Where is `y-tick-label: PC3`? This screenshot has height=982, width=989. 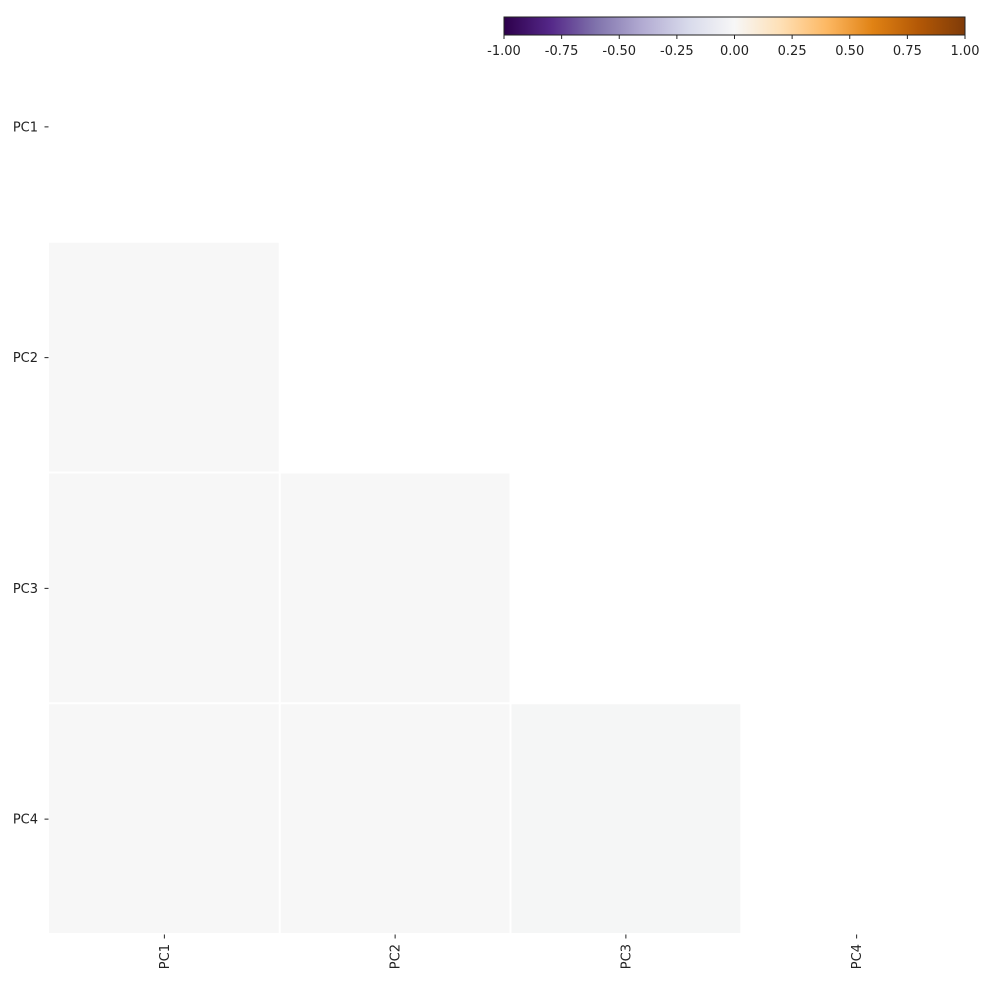 y-tick-label: PC3 is located at coordinates (25, 589).